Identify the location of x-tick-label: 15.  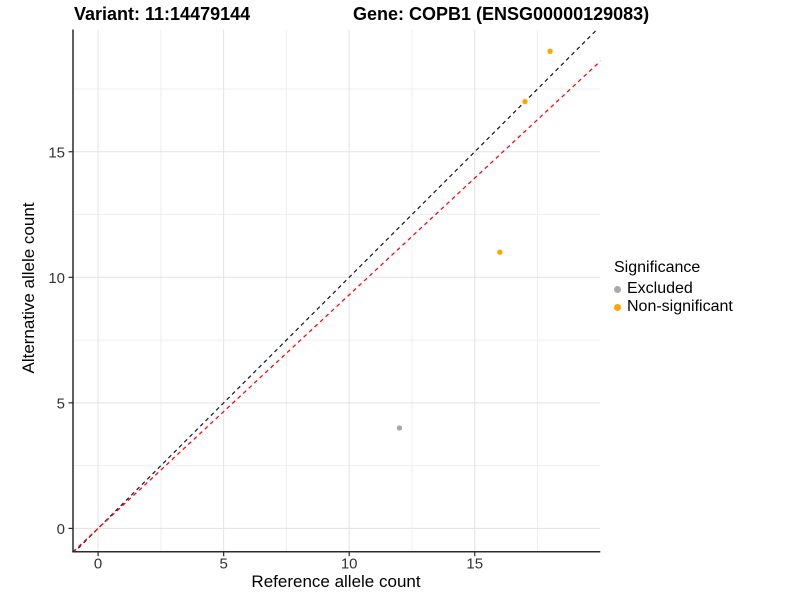
(474, 564).